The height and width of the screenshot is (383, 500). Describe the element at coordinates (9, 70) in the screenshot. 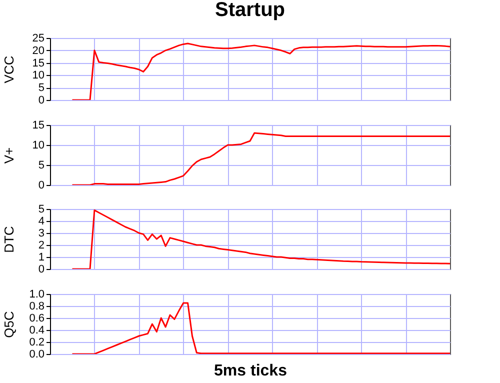

I see `y-axis-title: VCC` at that location.